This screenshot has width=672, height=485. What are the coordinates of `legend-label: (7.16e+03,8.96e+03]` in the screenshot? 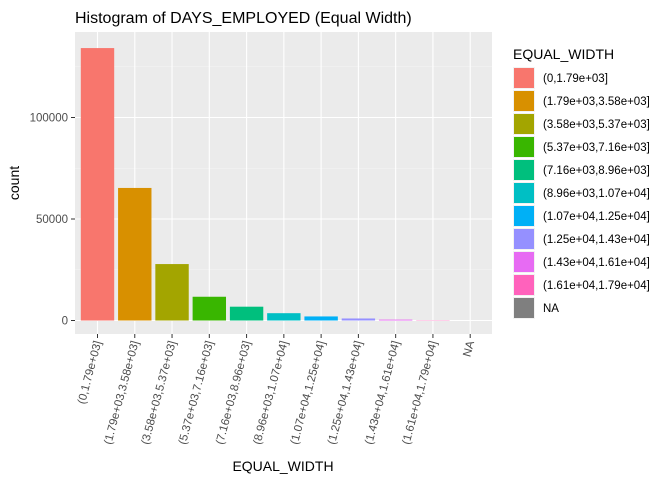 It's located at (596, 171).